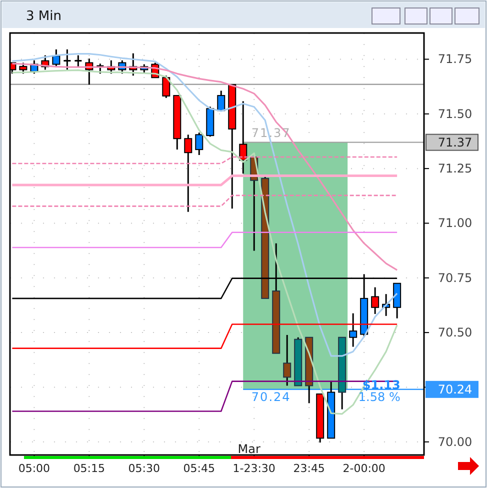 Image resolution: width=487 pixels, height=488 pixels. What do you see at coordinates (455, 277) in the screenshot?
I see `y-tick-label: 70.75` at bounding box center [455, 277].